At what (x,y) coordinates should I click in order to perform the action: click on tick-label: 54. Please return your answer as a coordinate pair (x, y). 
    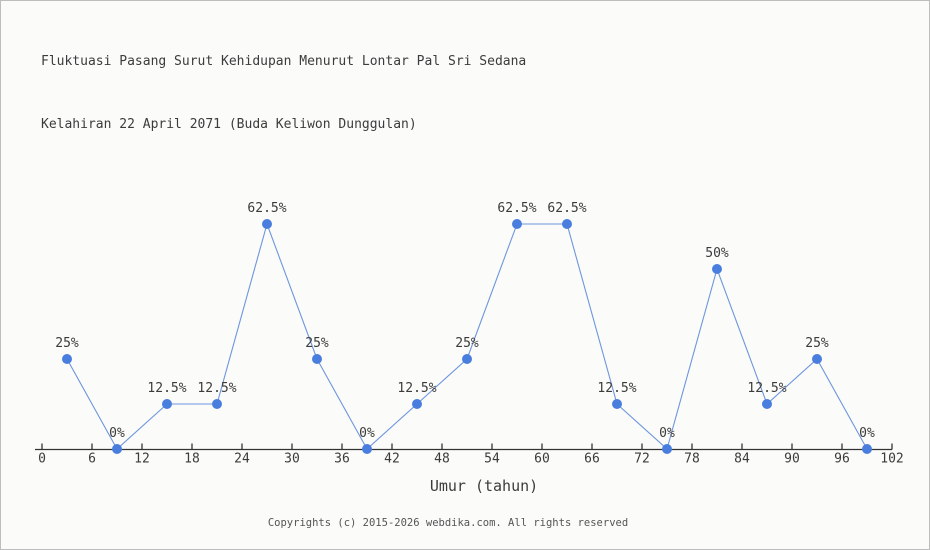
    Looking at the image, I should click on (492, 459).